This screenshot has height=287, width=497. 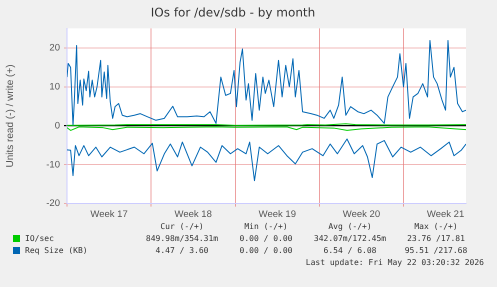 I want to click on text: 23.76 /17.81, so click(x=436, y=238).